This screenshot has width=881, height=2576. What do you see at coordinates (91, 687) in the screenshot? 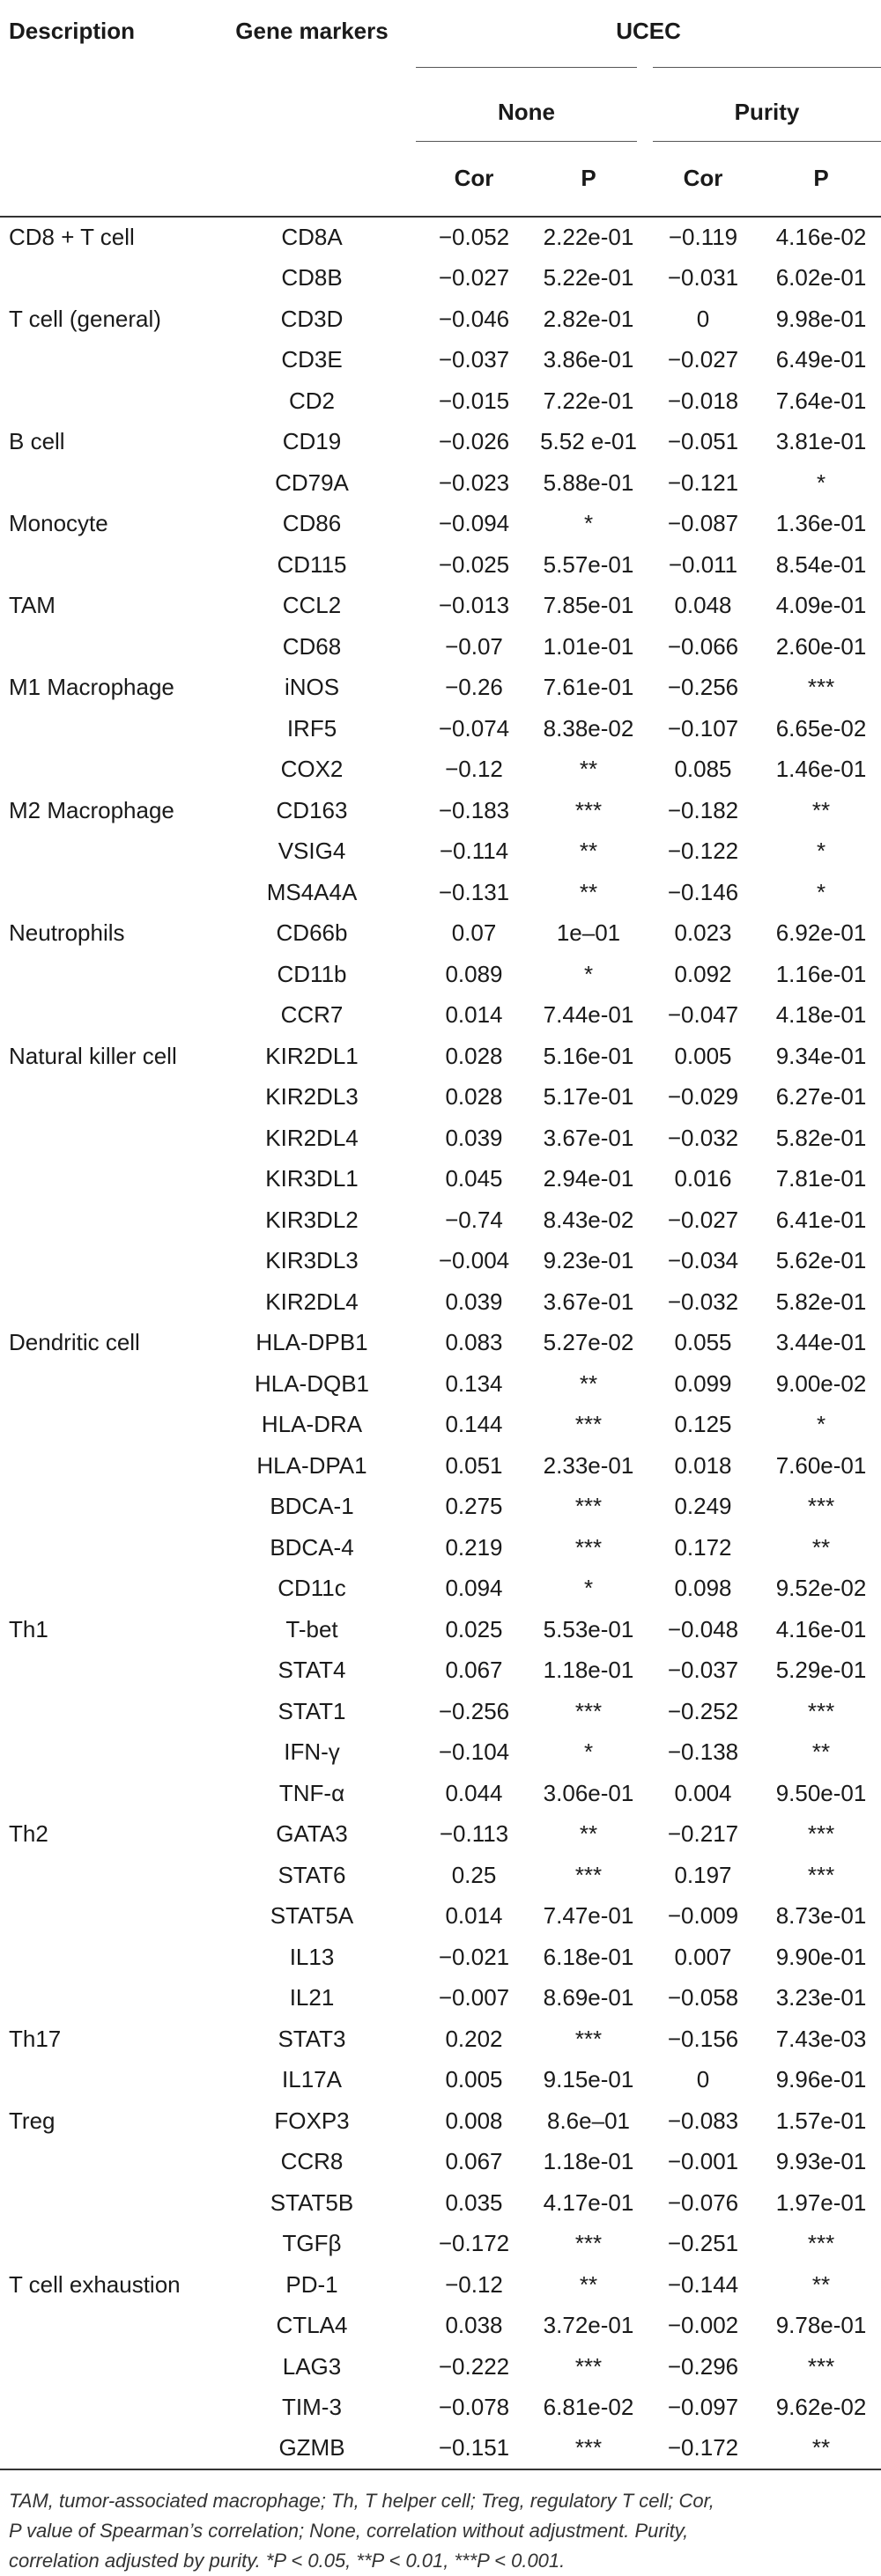
I see `cell-type-cell: M1 Macrophage` at bounding box center [91, 687].